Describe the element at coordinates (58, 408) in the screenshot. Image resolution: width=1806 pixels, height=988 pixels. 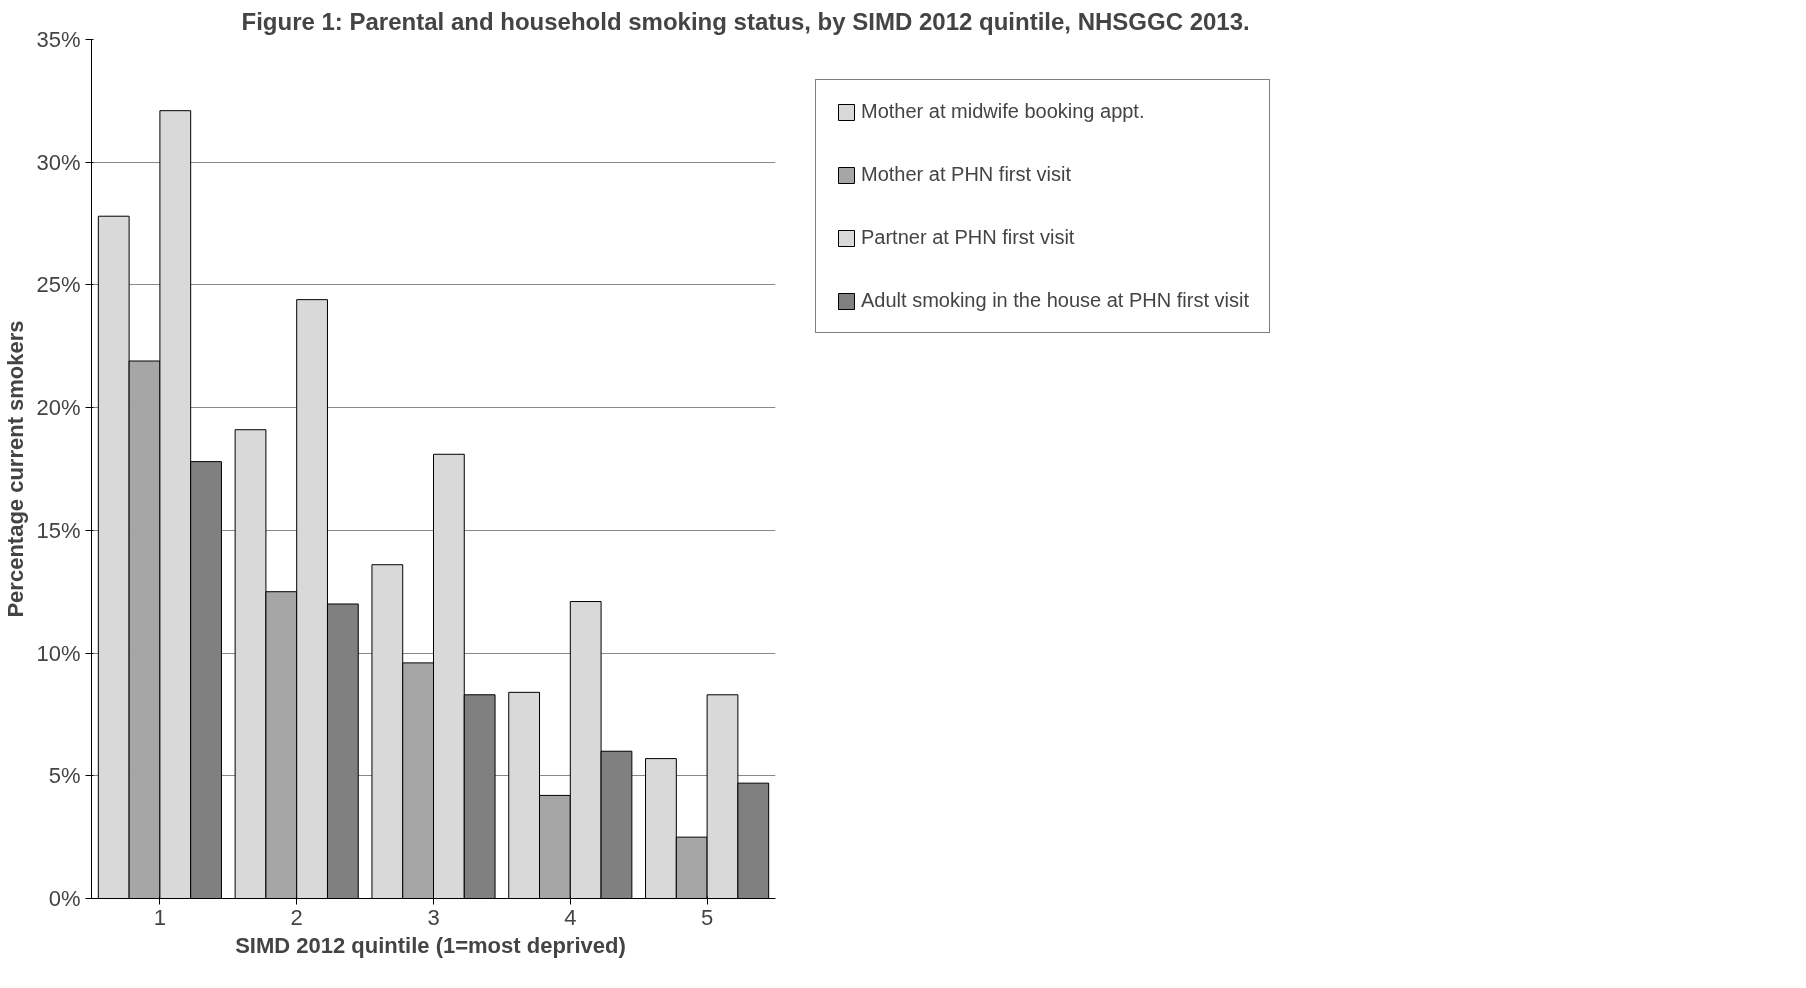
I see `y-tick-label: 20%` at that location.